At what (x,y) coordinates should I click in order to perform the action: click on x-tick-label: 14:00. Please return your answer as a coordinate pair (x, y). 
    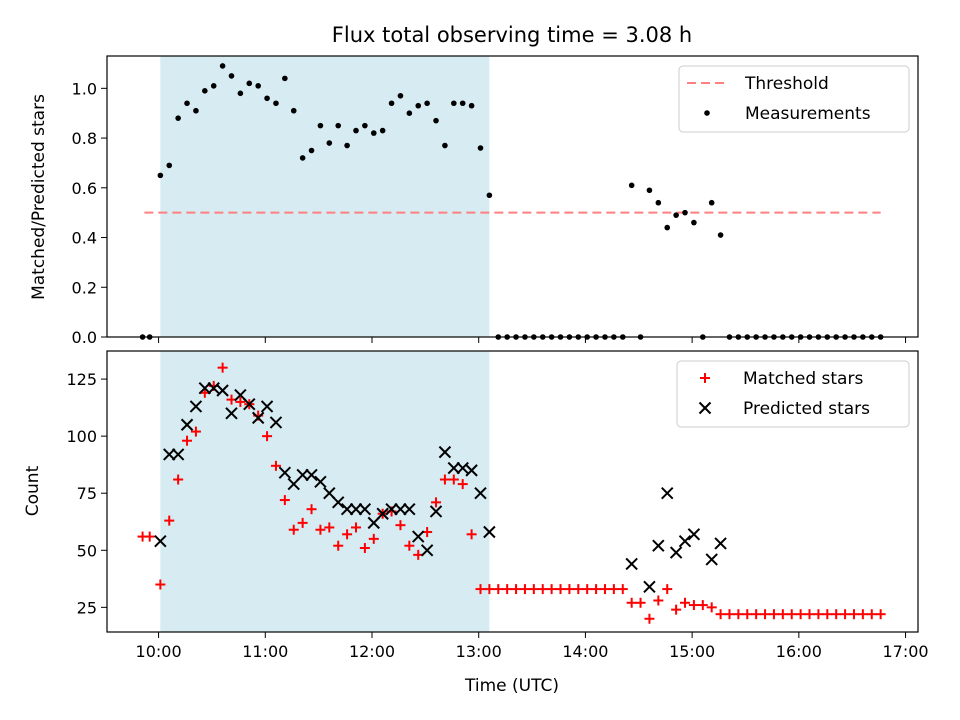
    Looking at the image, I should click on (585, 651).